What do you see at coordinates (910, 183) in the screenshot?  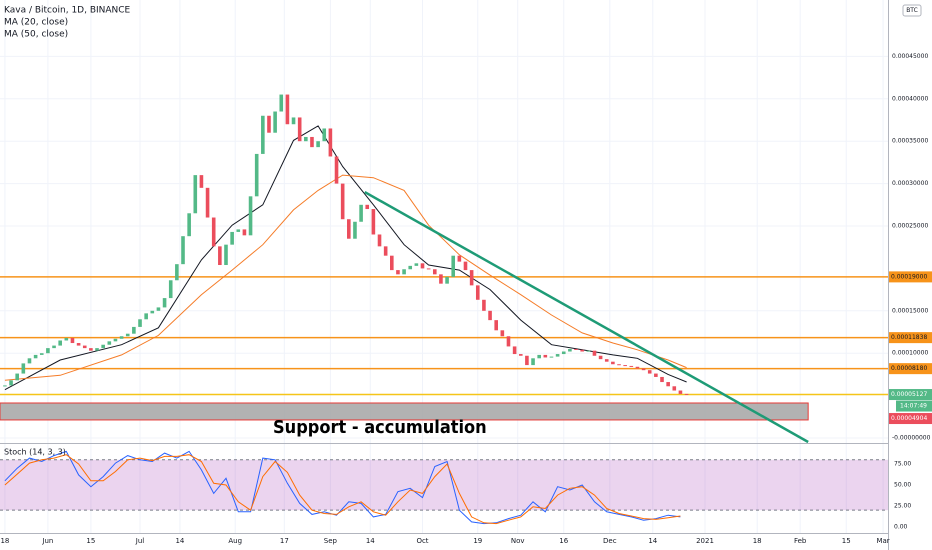 I see `y-tick-label: 0.00030000` at bounding box center [910, 183].